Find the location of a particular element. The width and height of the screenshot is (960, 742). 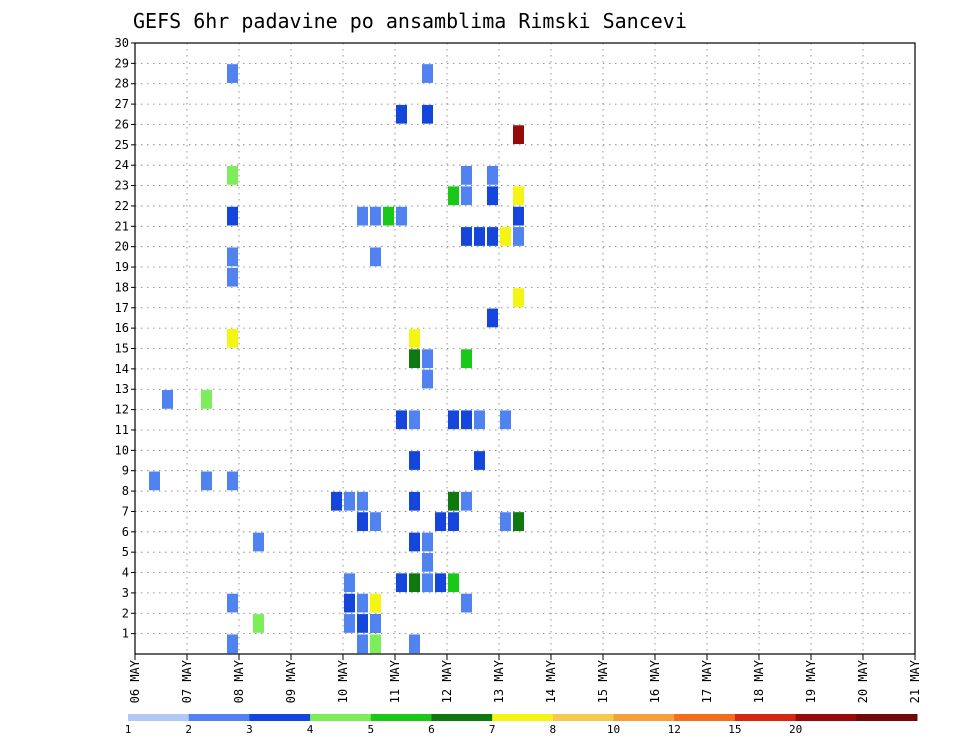

x-tick-label: 14 MAY is located at coordinates (551, 681).